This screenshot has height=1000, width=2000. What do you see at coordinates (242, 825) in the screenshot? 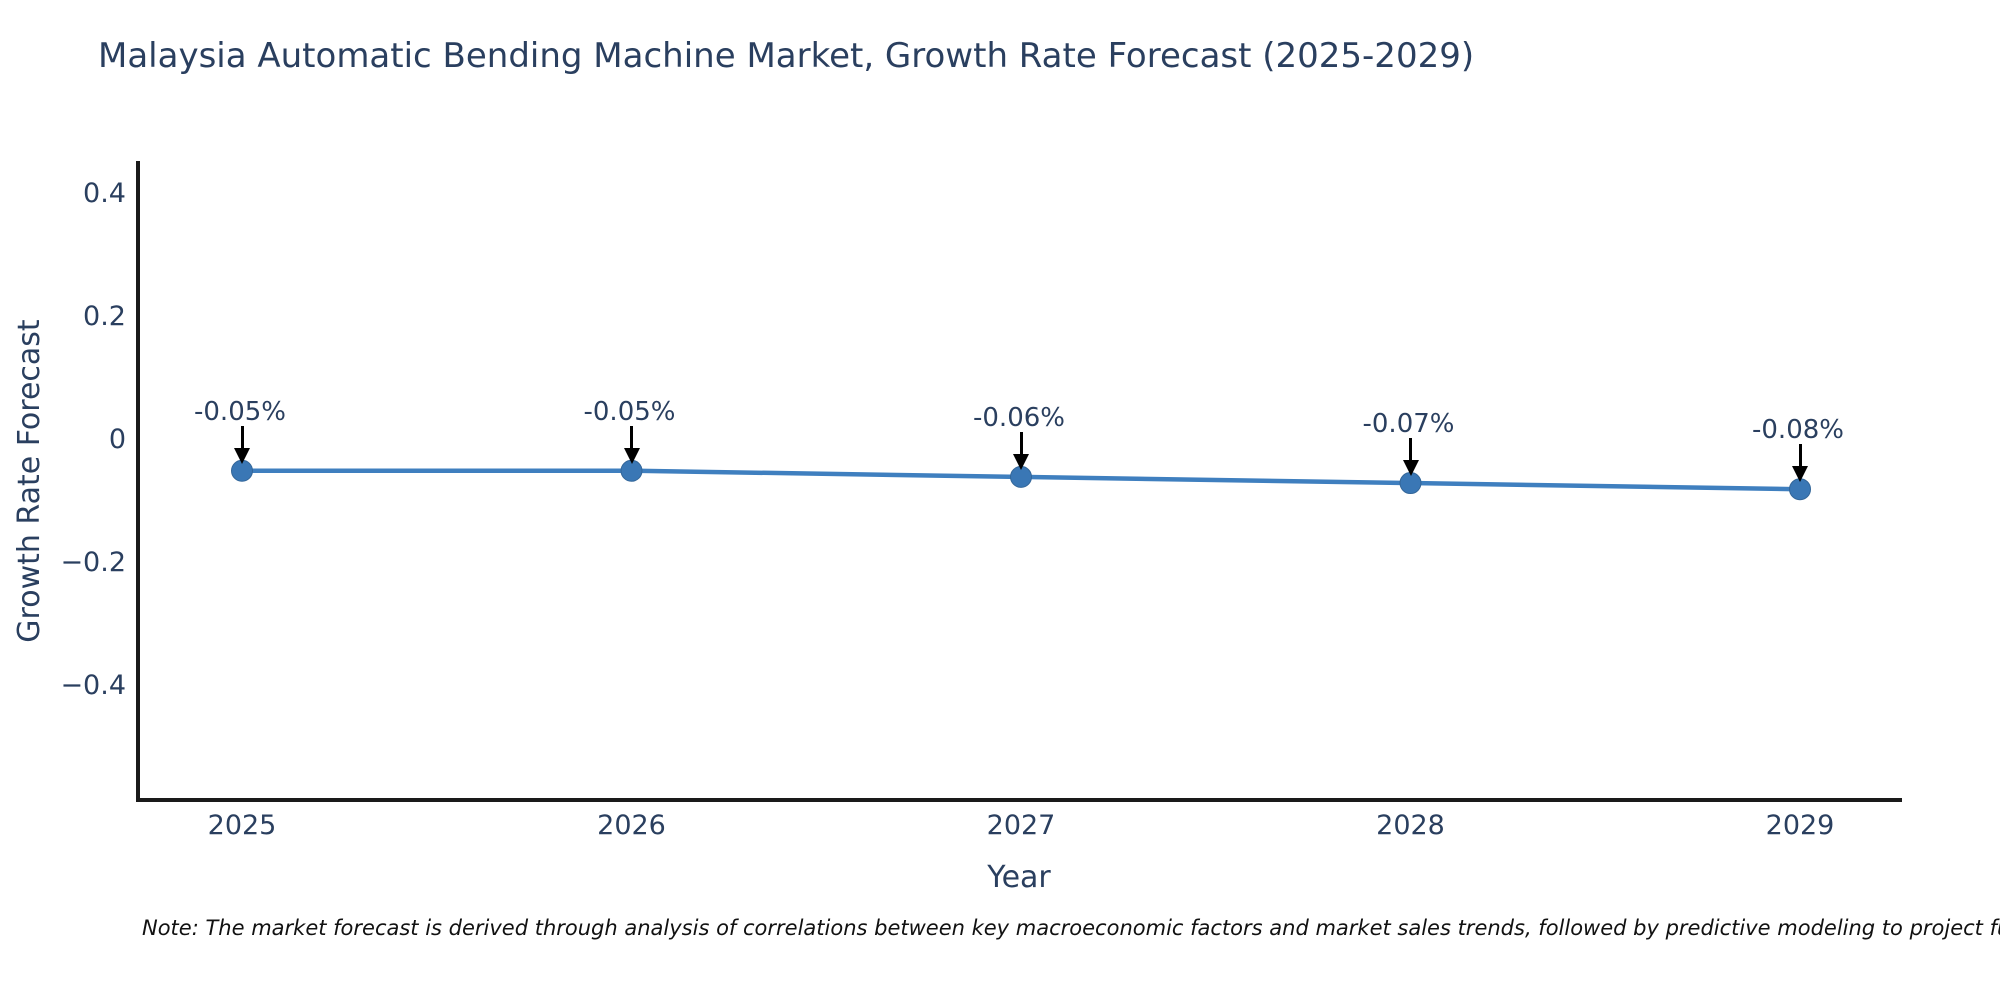
I see `x-tick-label: 2025` at bounding box center [242, 825].